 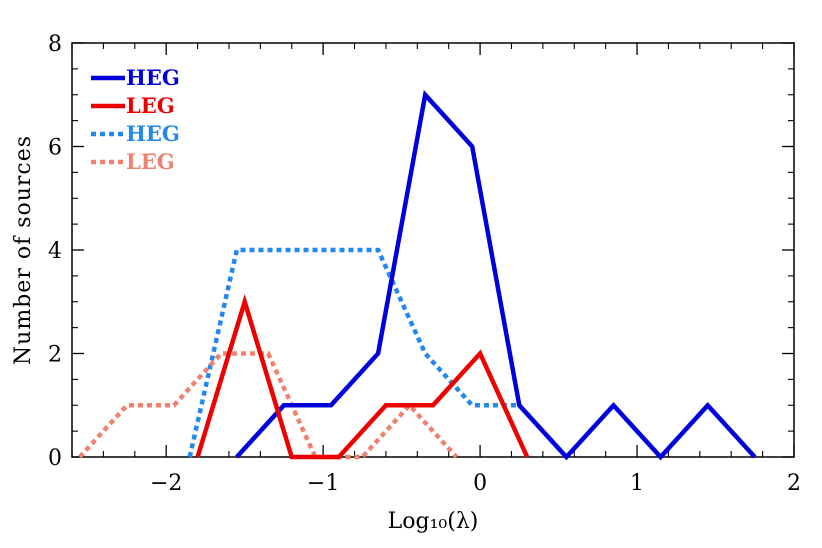 I want to click on x-tick-label: −1, so click(x=323, y=483).